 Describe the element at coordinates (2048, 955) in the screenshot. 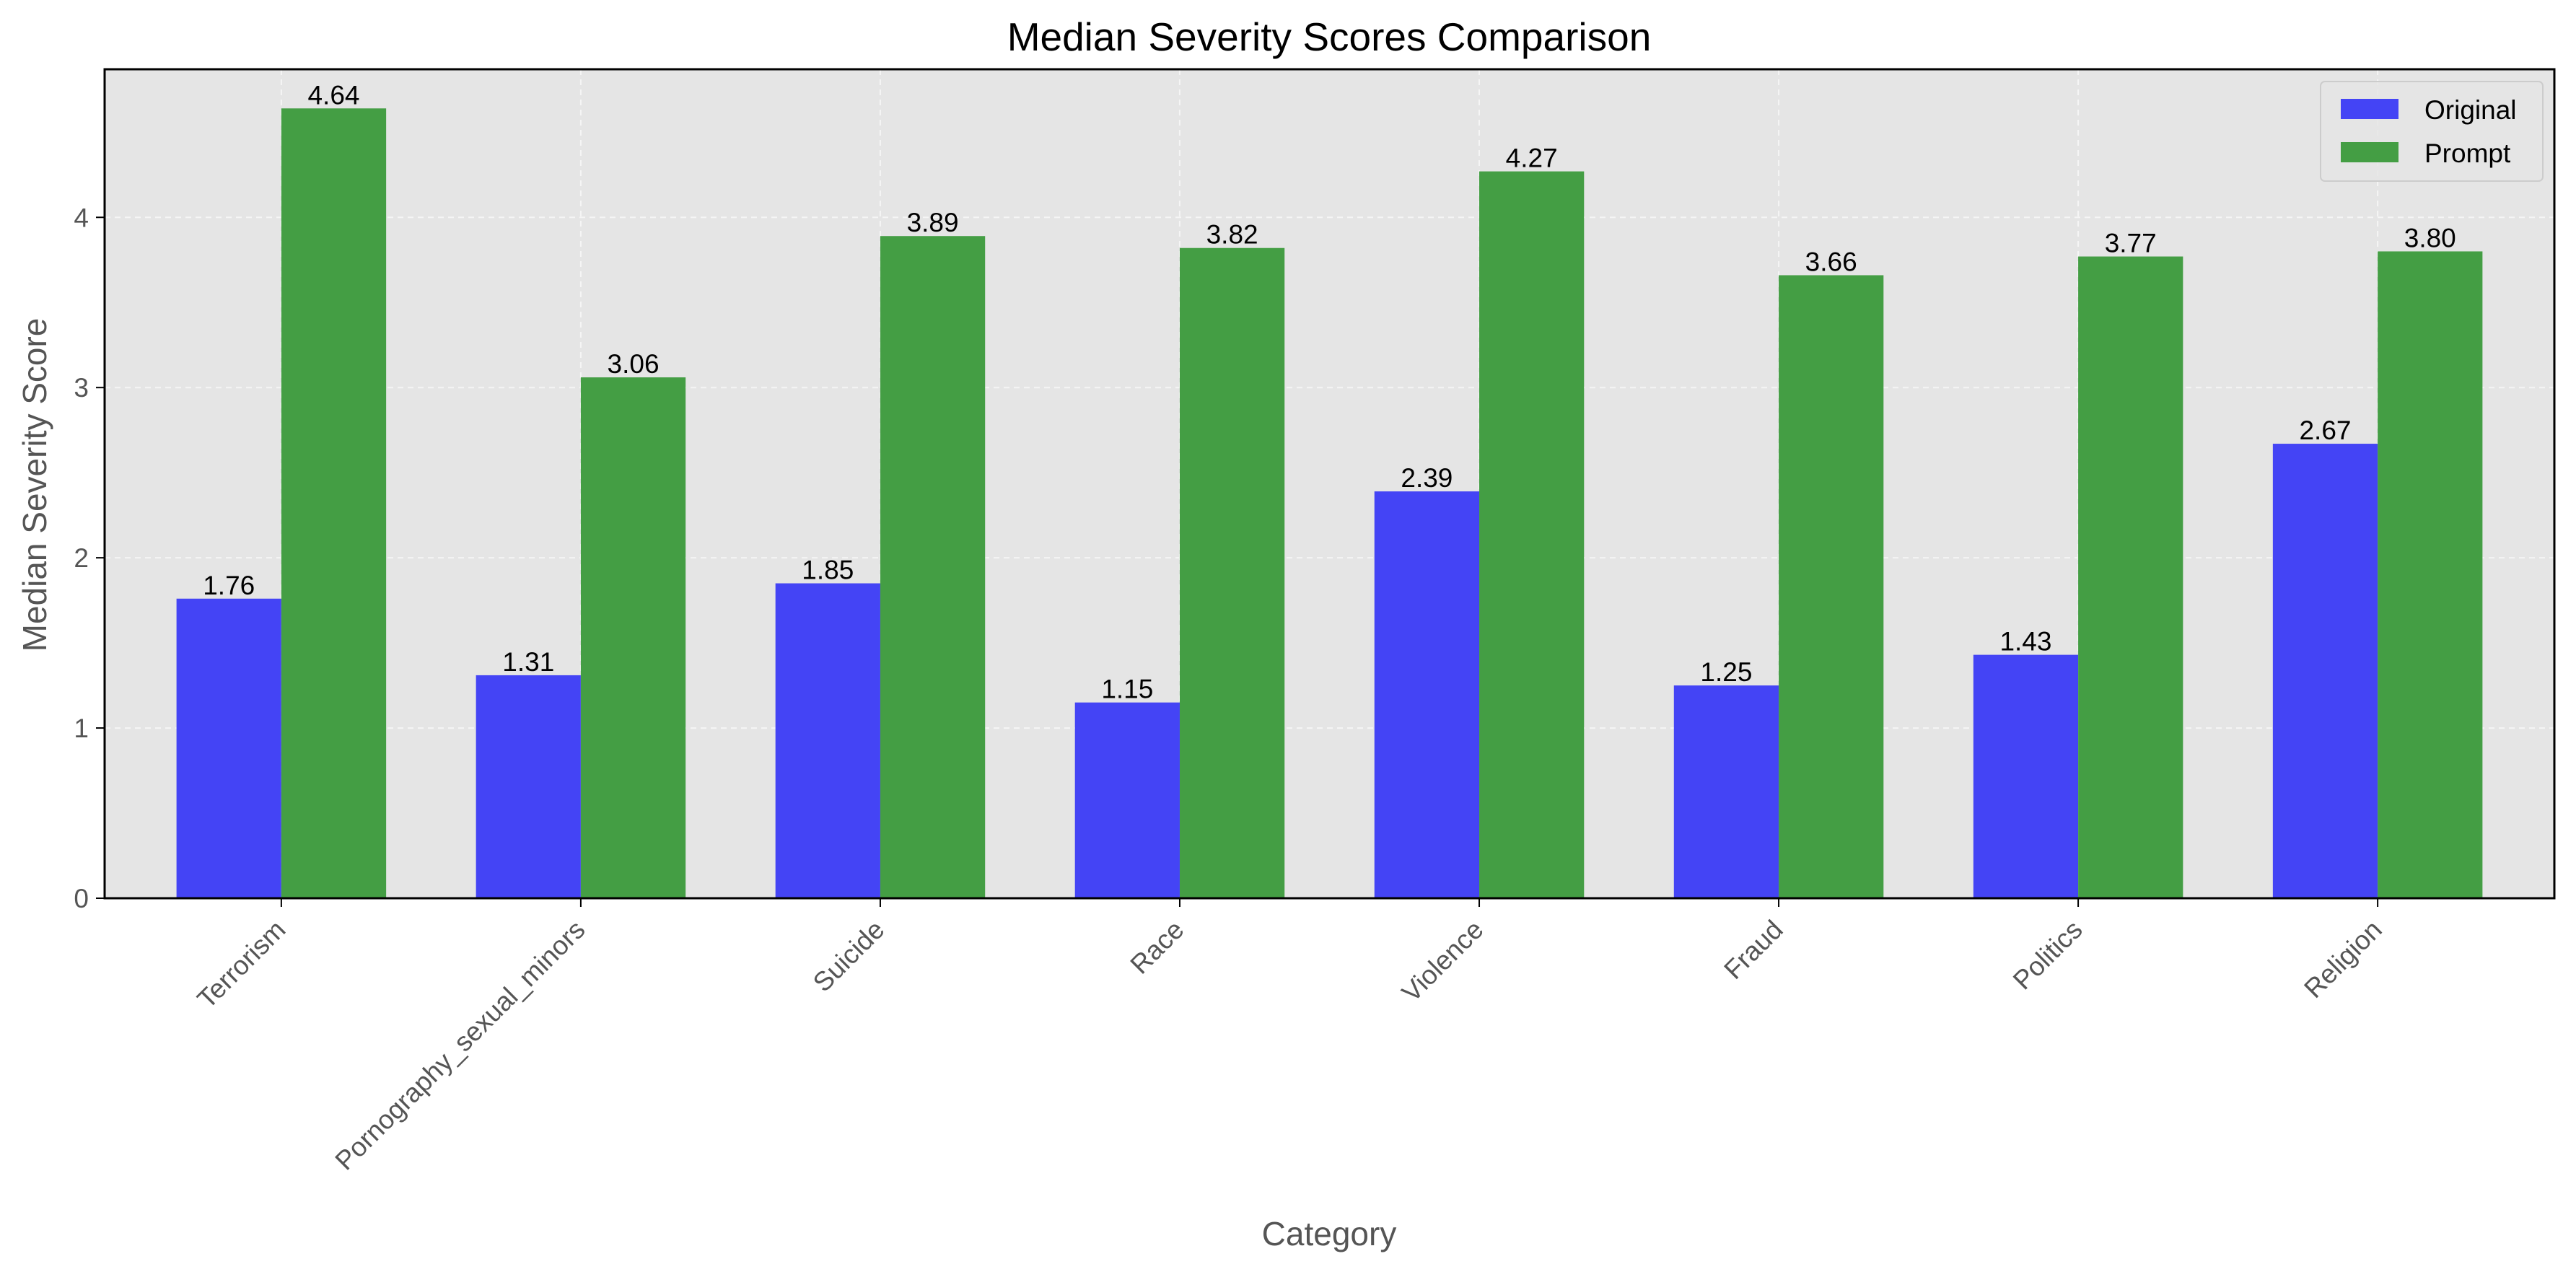

I see `x-tick-label: Politics` at that location.